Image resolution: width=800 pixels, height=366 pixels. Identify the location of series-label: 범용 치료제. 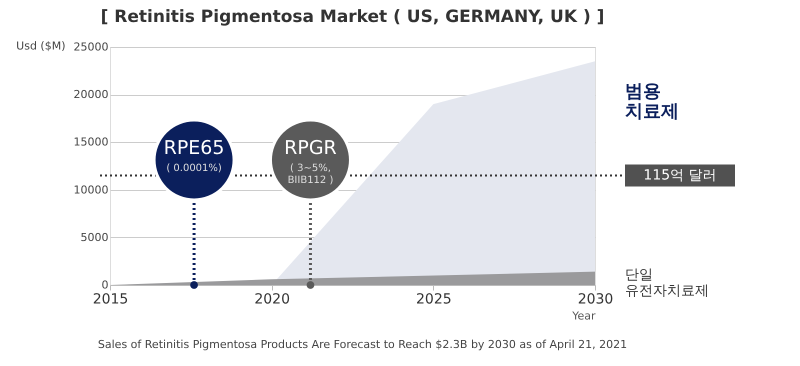
(652, 101).